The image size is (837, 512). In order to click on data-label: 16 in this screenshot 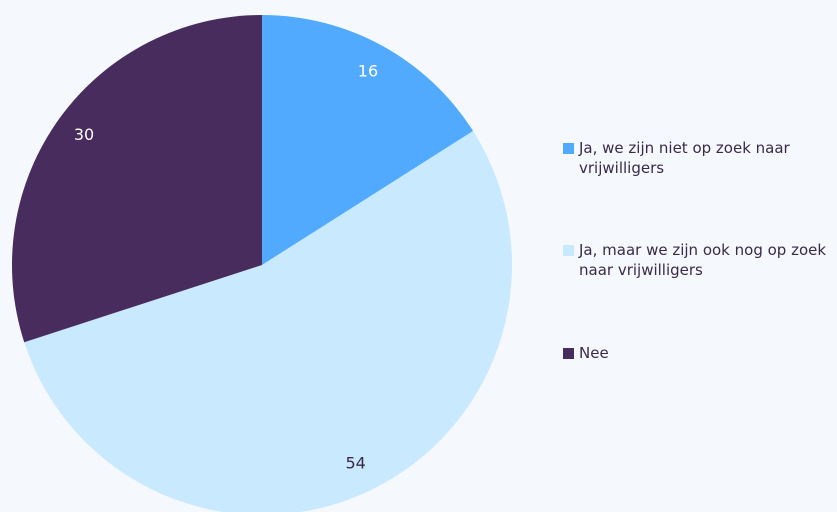, I will do `click(368, 71)`.